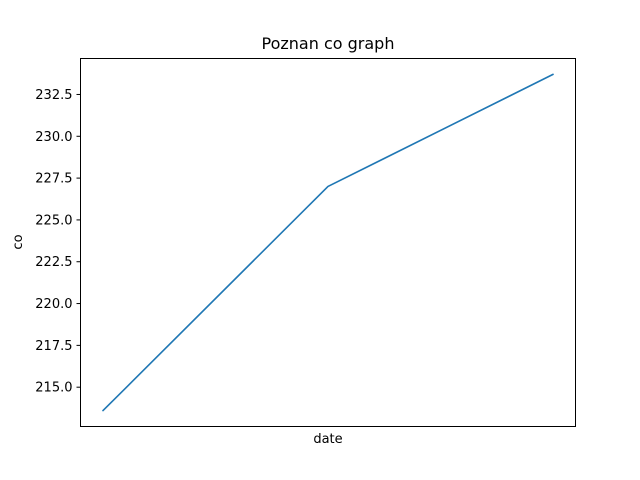  What do you see at coordinates (53, 220) in the screenshot?
I see `y-tick-label: 225.0` at bounding box center [53, 220].